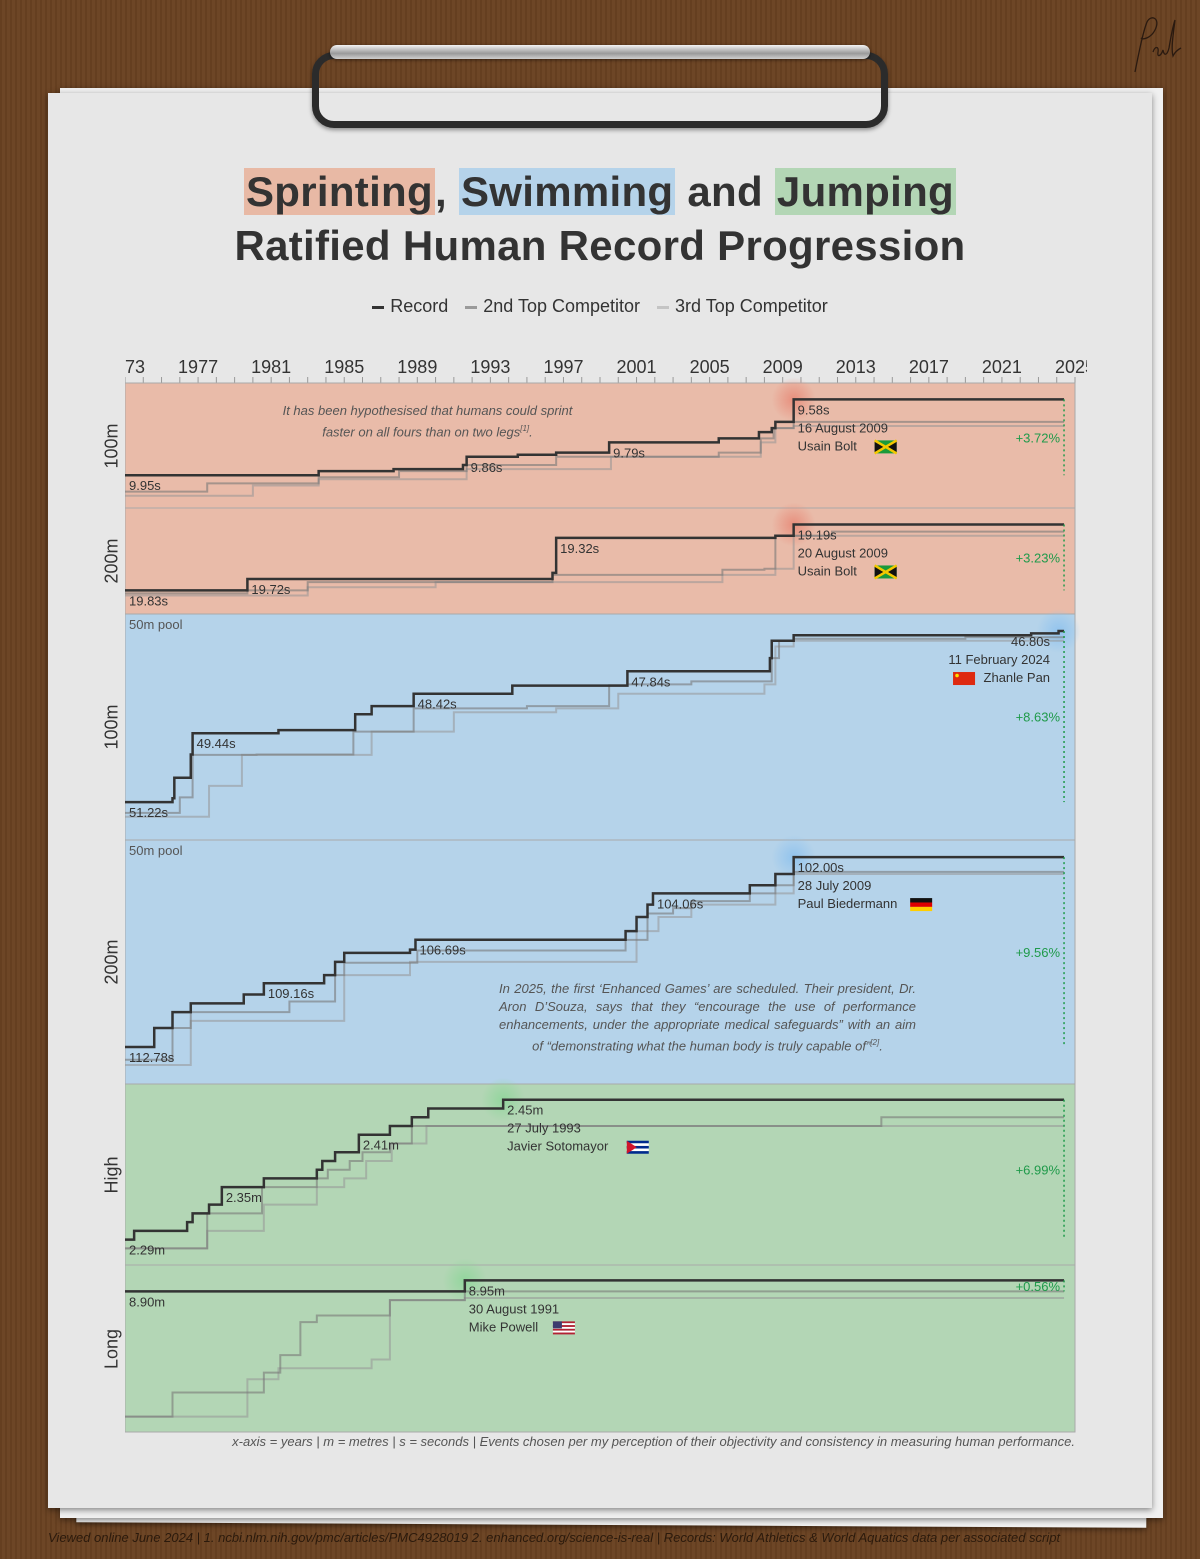 Image resolution: width=1200 pixels, height=1559 pixels. Describe the element at coordinates (1158, 45) in the screenshot. I see `signature` at that location.